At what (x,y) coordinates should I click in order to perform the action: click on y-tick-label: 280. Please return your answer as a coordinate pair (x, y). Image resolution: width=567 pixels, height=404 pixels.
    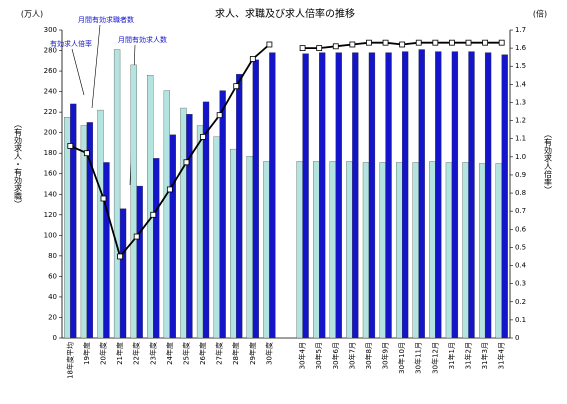
    Looking at the image, I should click on (50, 51).